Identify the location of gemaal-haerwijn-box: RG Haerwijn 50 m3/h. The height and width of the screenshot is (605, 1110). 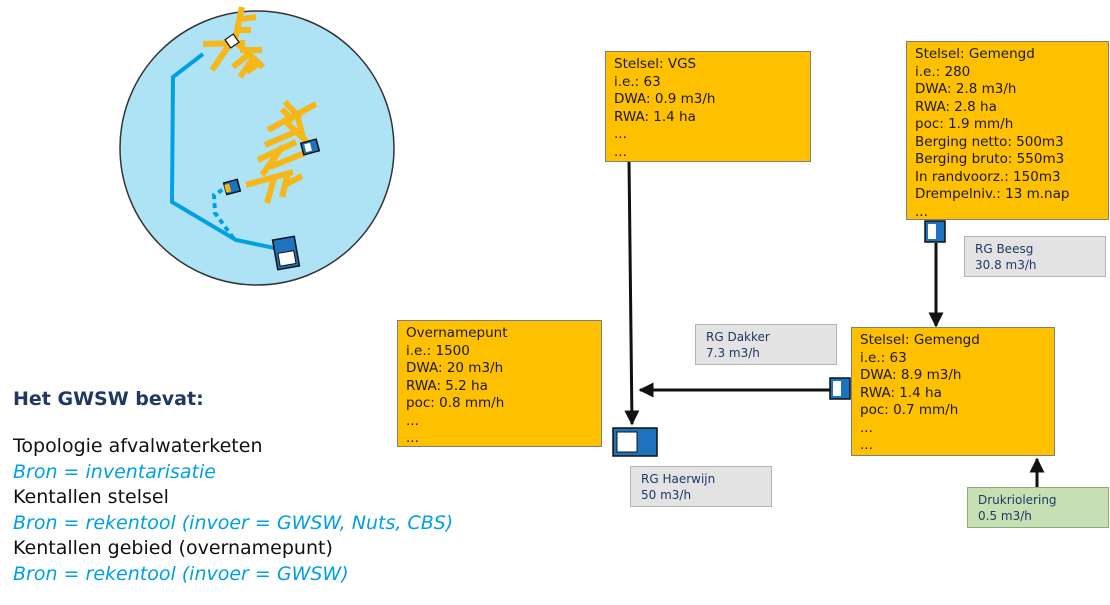
(701, 486).